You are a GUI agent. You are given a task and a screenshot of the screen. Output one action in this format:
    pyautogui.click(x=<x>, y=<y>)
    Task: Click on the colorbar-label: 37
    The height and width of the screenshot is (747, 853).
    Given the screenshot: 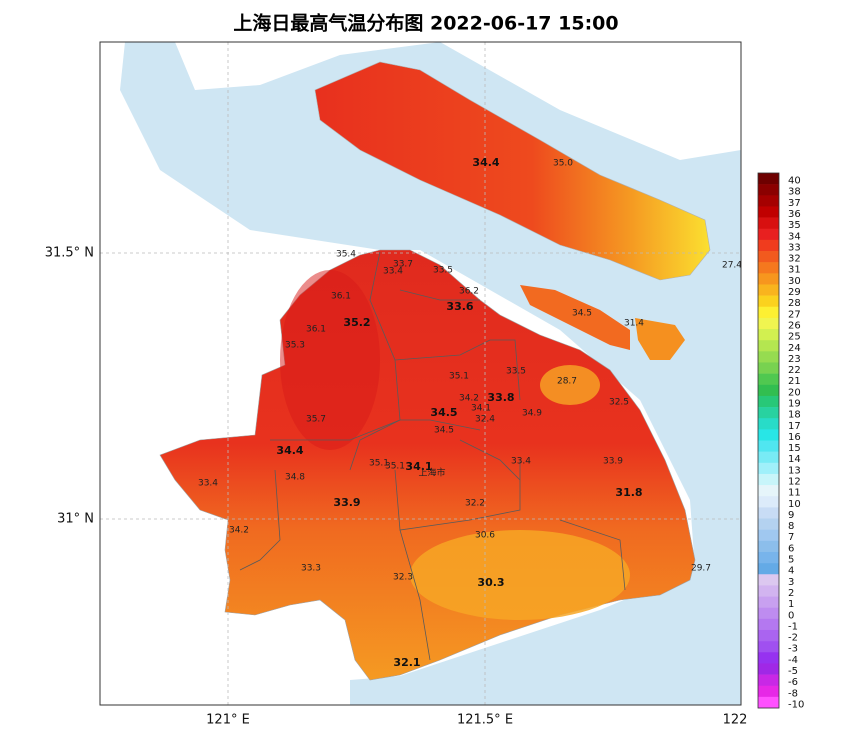 What is the action you would take?
    pyautogui.click(x=794, y=203)
    